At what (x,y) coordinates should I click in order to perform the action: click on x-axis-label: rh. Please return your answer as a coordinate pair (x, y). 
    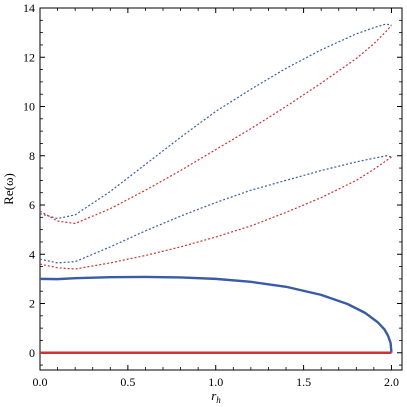
    Looking at the image, I should click on (216, 396).